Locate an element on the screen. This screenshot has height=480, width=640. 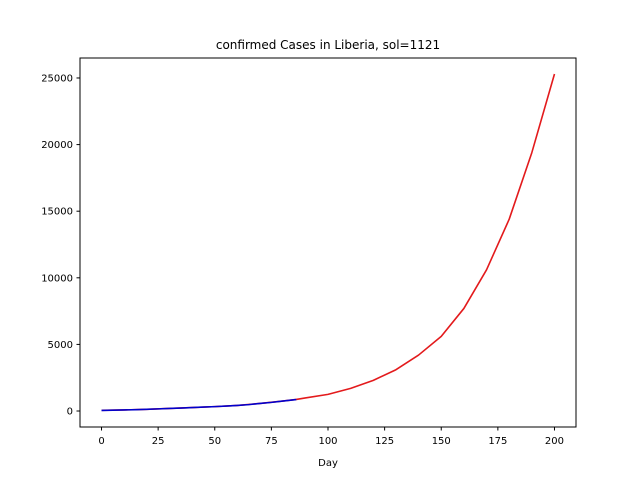
y-tick-label: 5000 is located at coordinates (60, 345).